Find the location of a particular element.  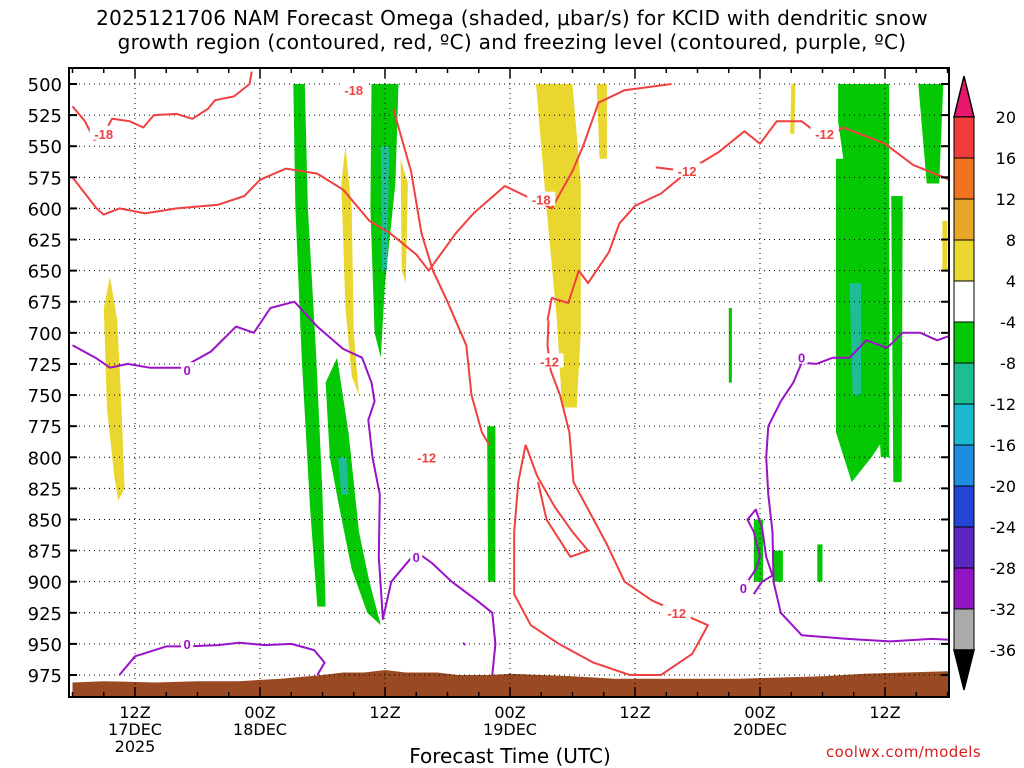

y-tick-label: 550 is located at coordinates (45, 147).